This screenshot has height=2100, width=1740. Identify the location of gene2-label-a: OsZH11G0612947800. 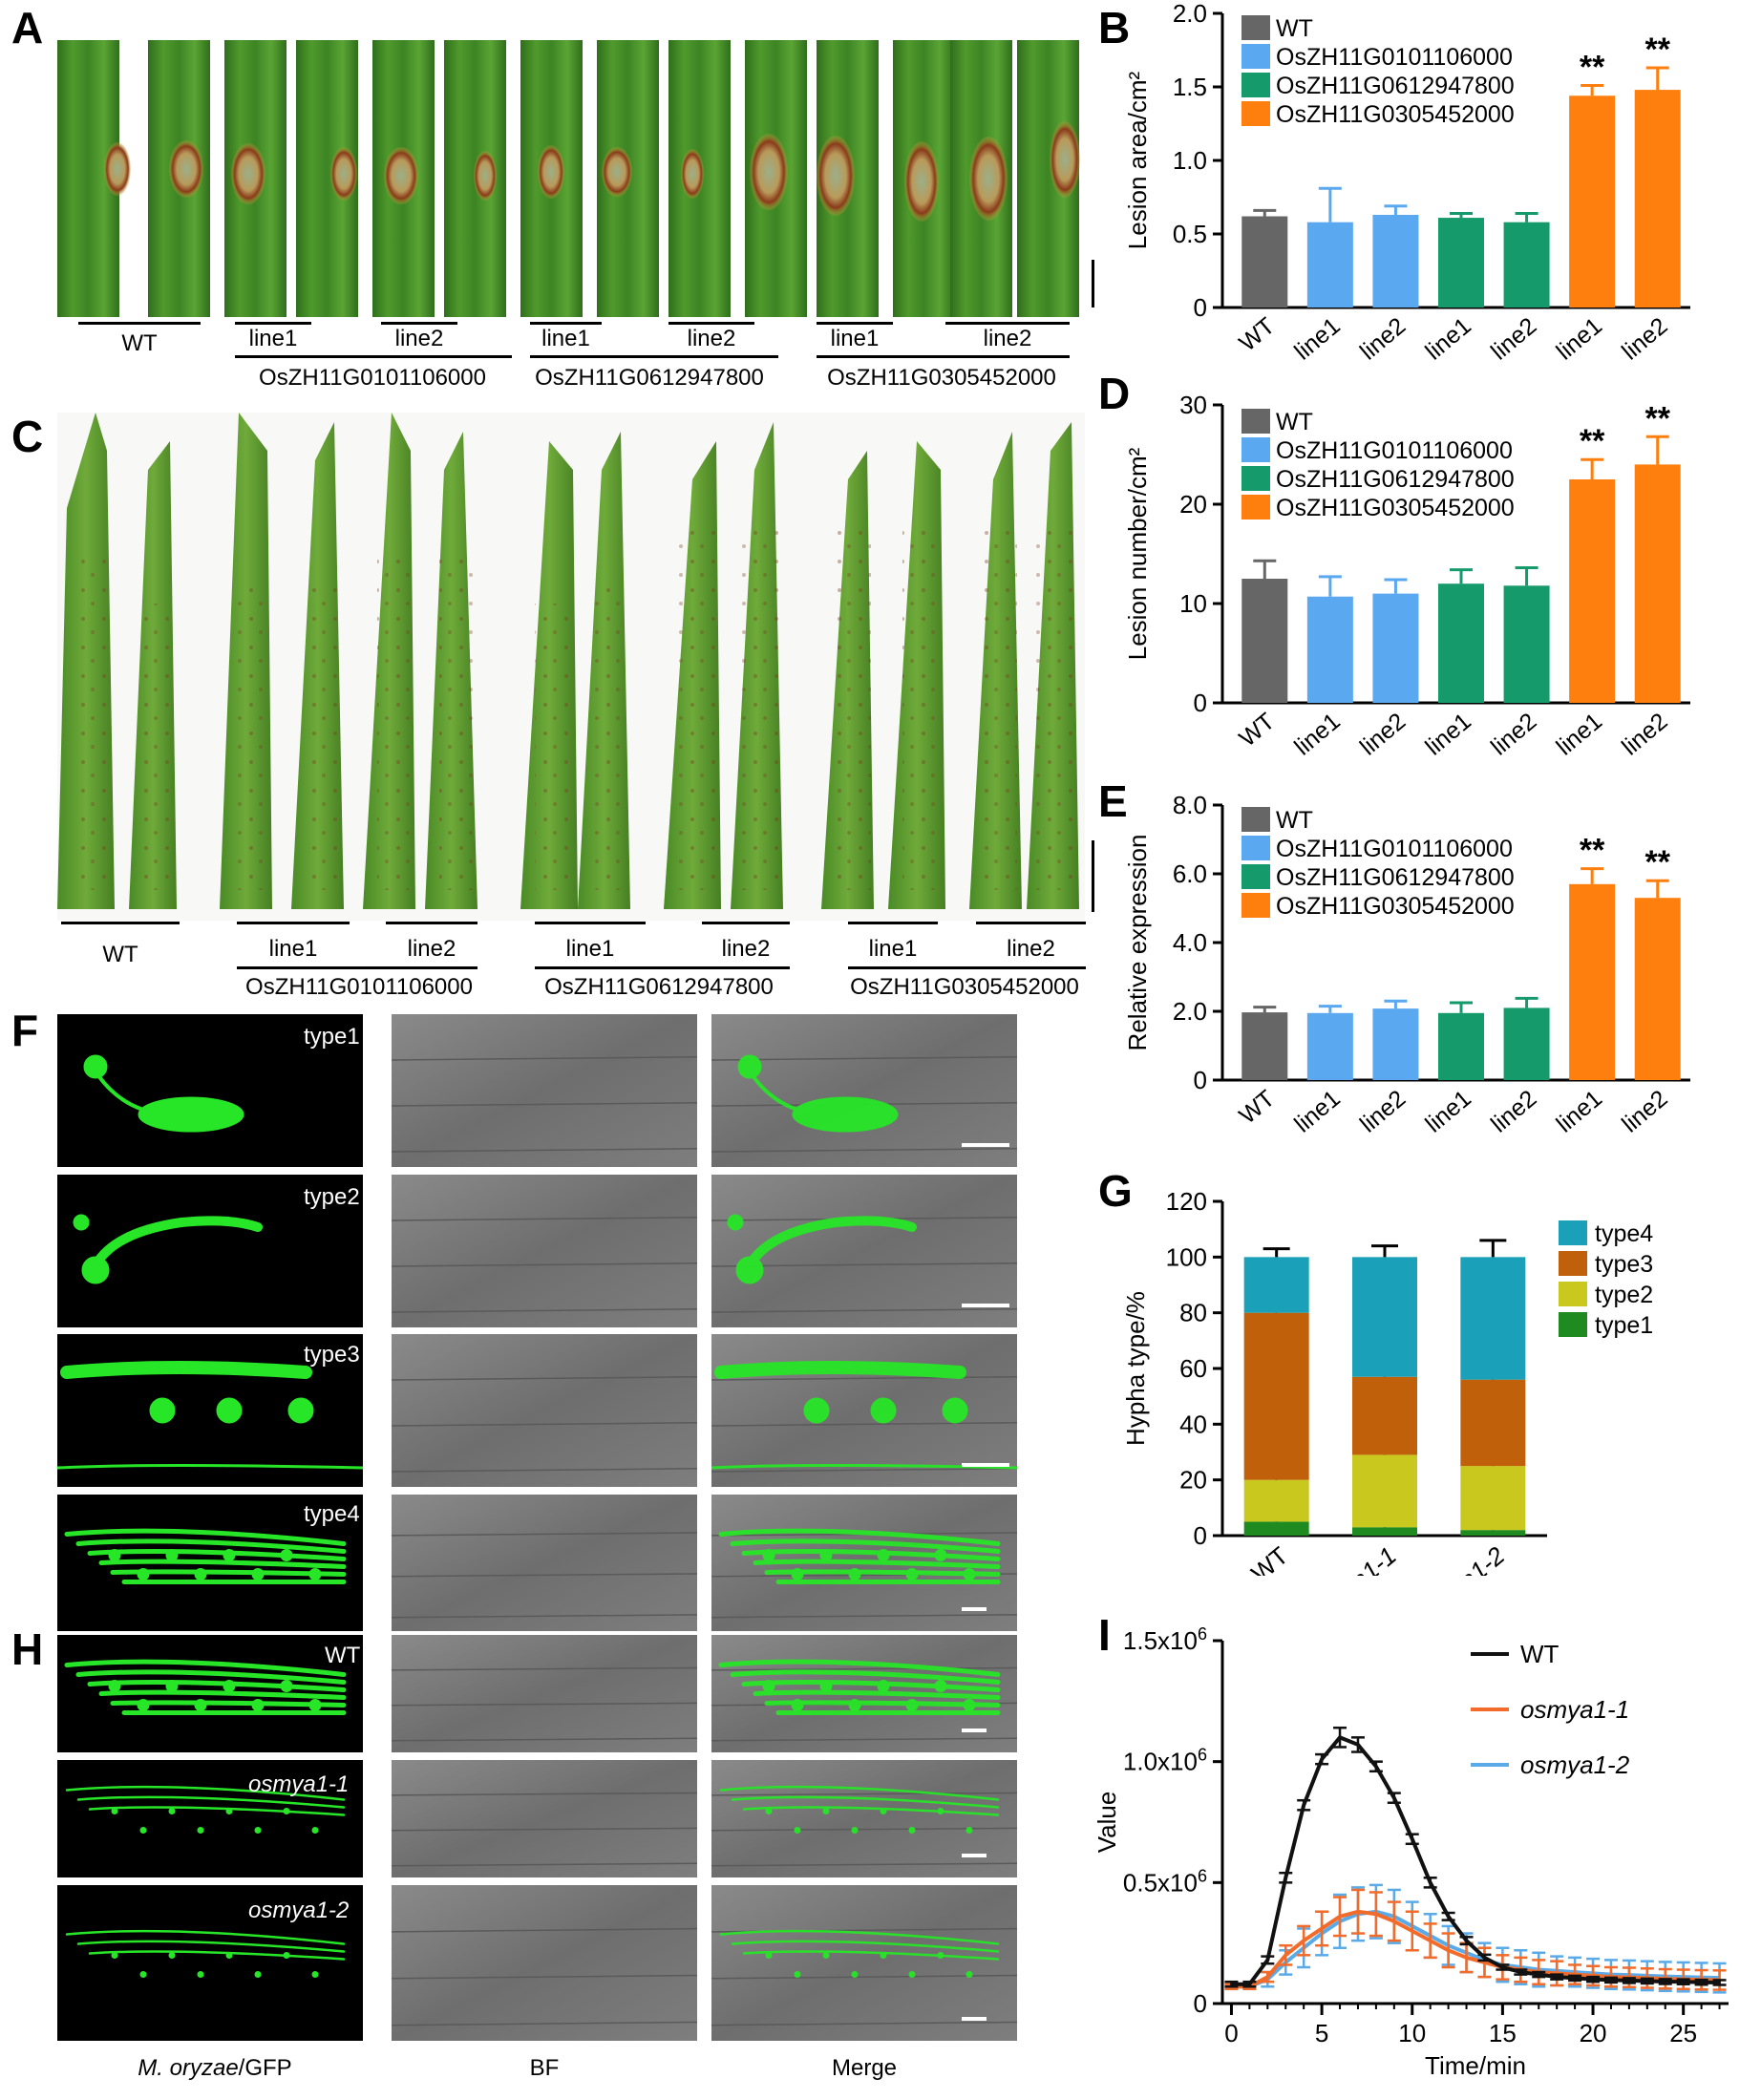
(649, 378).